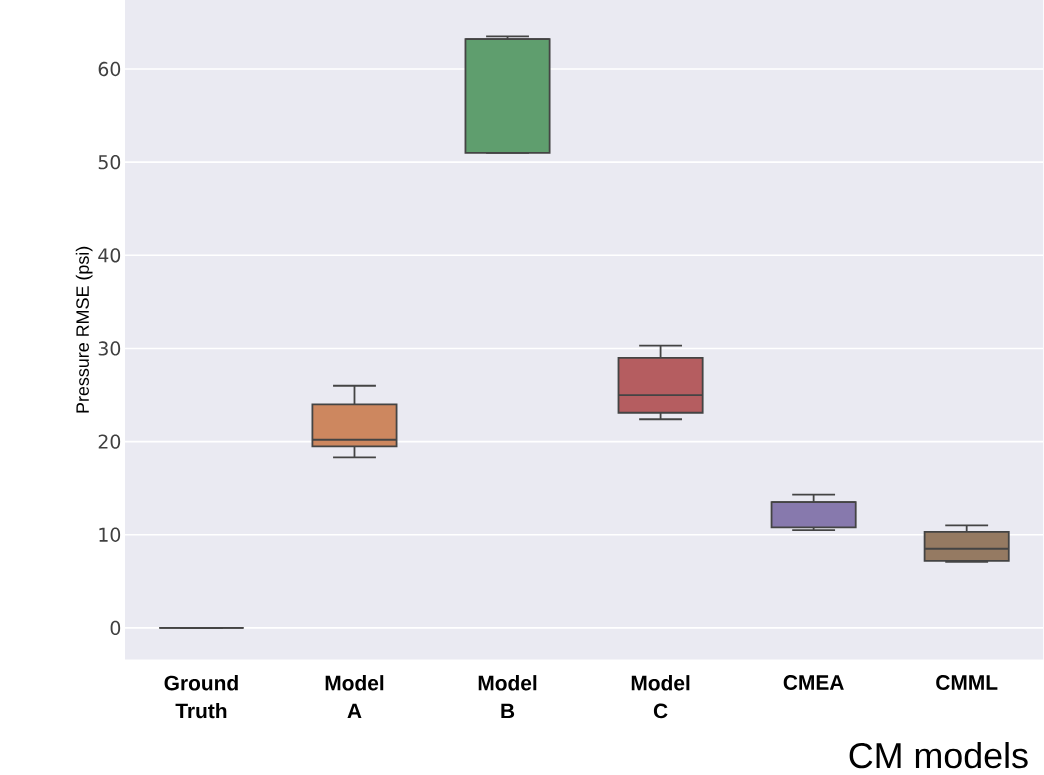  What do you see at coordinates (109, 348) in the screenshot?
I see `y-tick-label: 30` at bounding box center [109, 348].